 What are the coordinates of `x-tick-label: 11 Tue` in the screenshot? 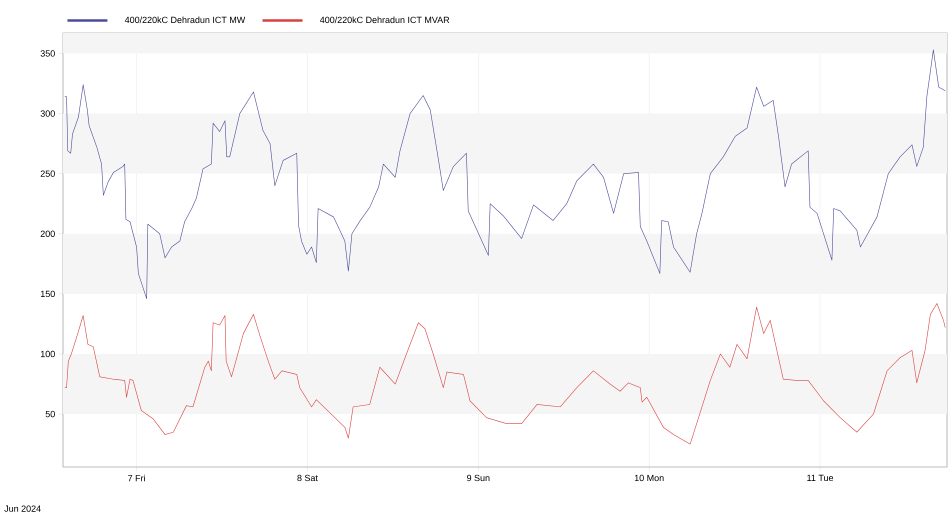 It's located at (820, 478).